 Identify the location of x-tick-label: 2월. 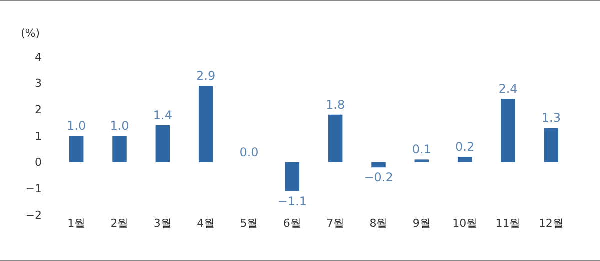
(119, 223).